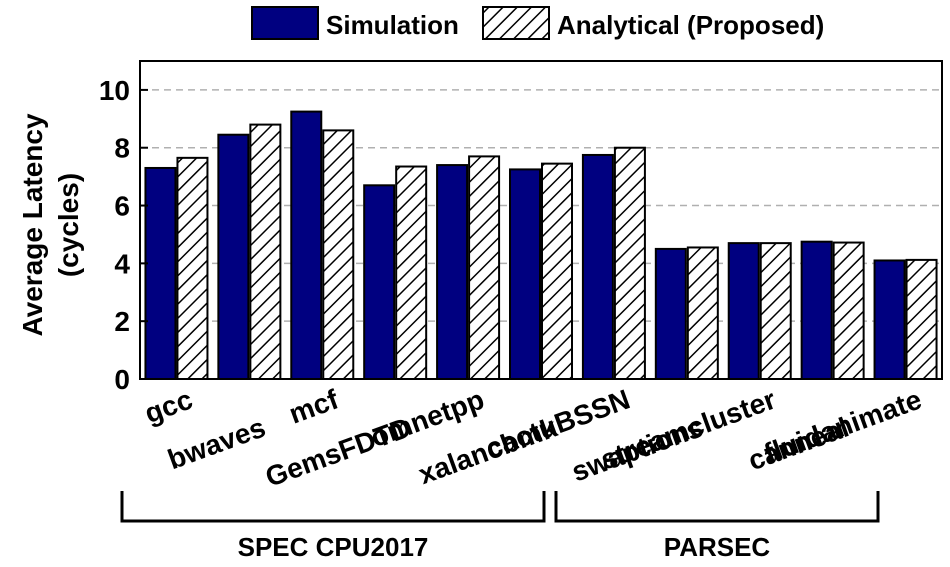  I want to click on analytical-bar-GemsFDTD, so click(411, 272).